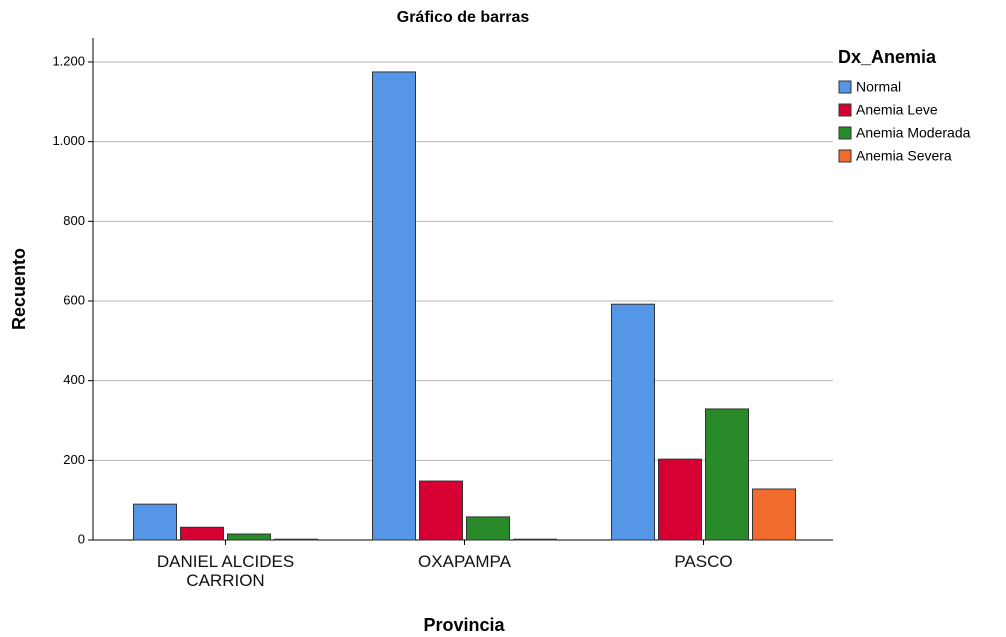 The width and height of the screenshot is (1006, 637). Describe the element at coordinates (68, 140) in the screenshot. I see `y-tick-label: 1.000` at that location.